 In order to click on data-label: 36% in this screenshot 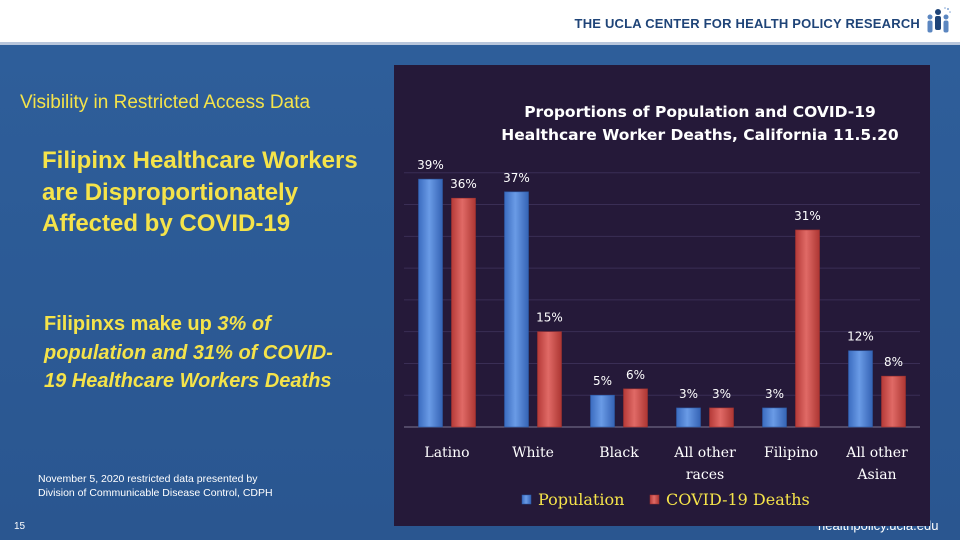, I will do `click(463, 184)`.